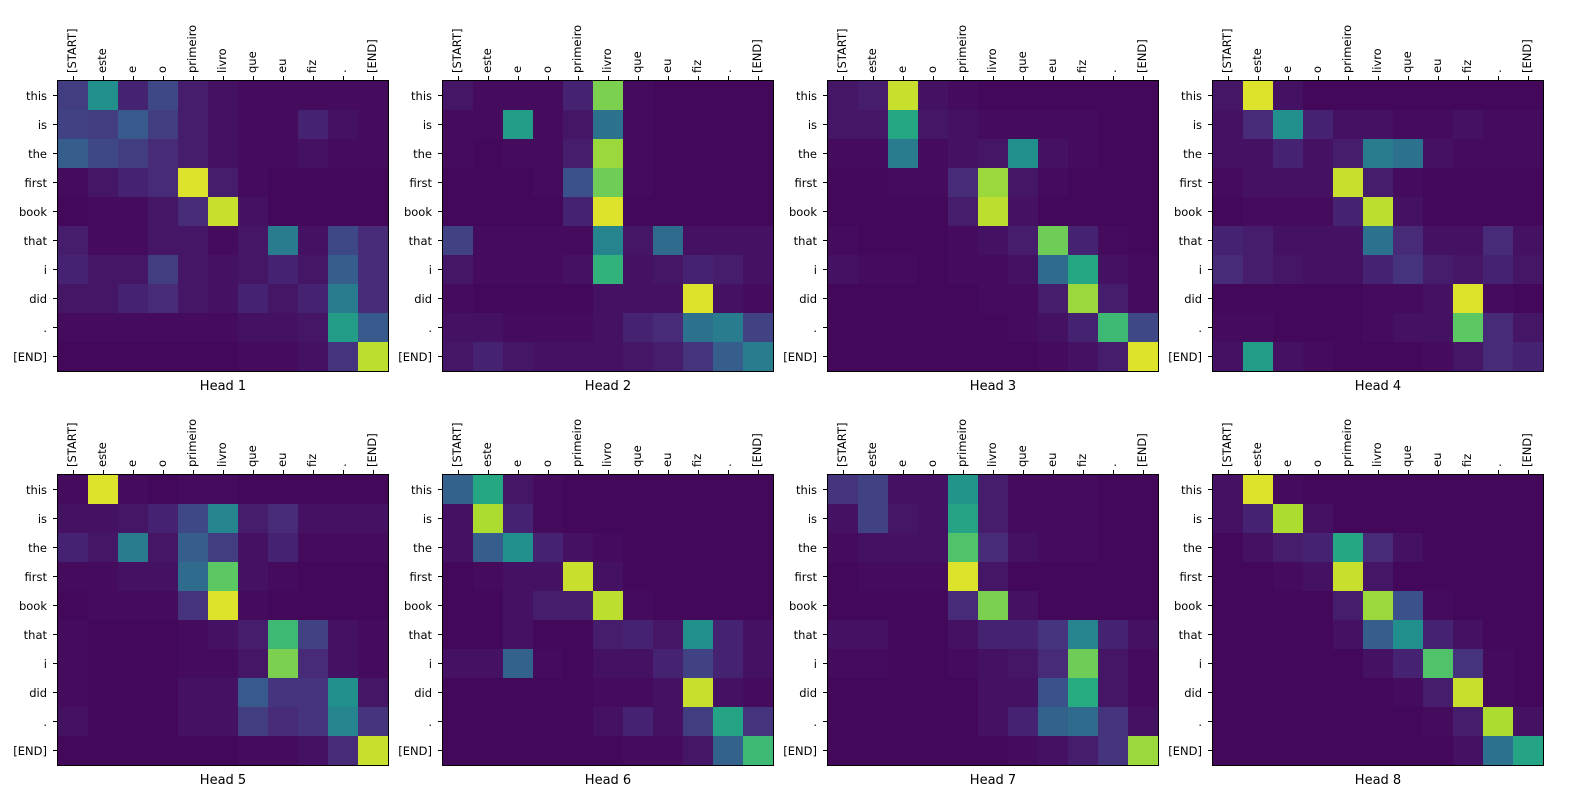 The image size is (1589, 805). Describe the element at coordinates (1407, 62) in the screenshot. I see `x-tick-label: que` at that location.